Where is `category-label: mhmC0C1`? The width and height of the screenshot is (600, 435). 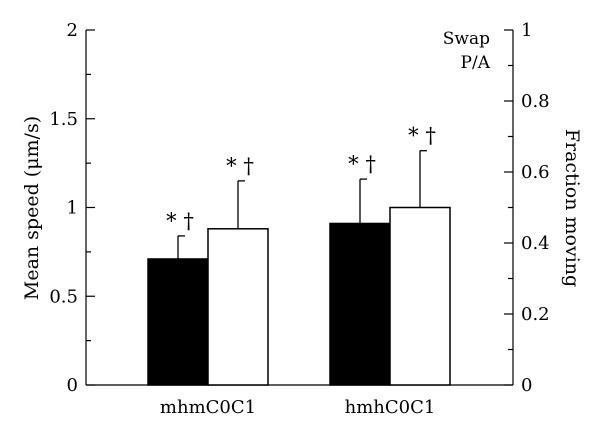 category-label: mhmC0C1 is located at coordinates (208, 407).